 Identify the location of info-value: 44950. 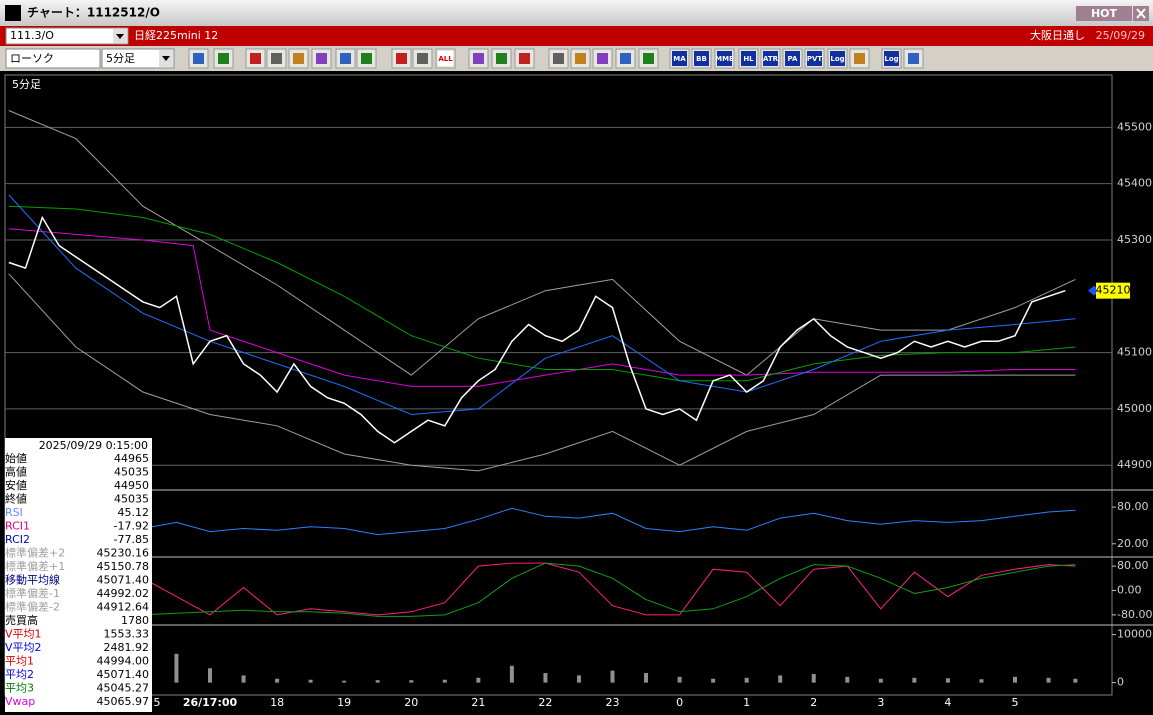
(131, 485).